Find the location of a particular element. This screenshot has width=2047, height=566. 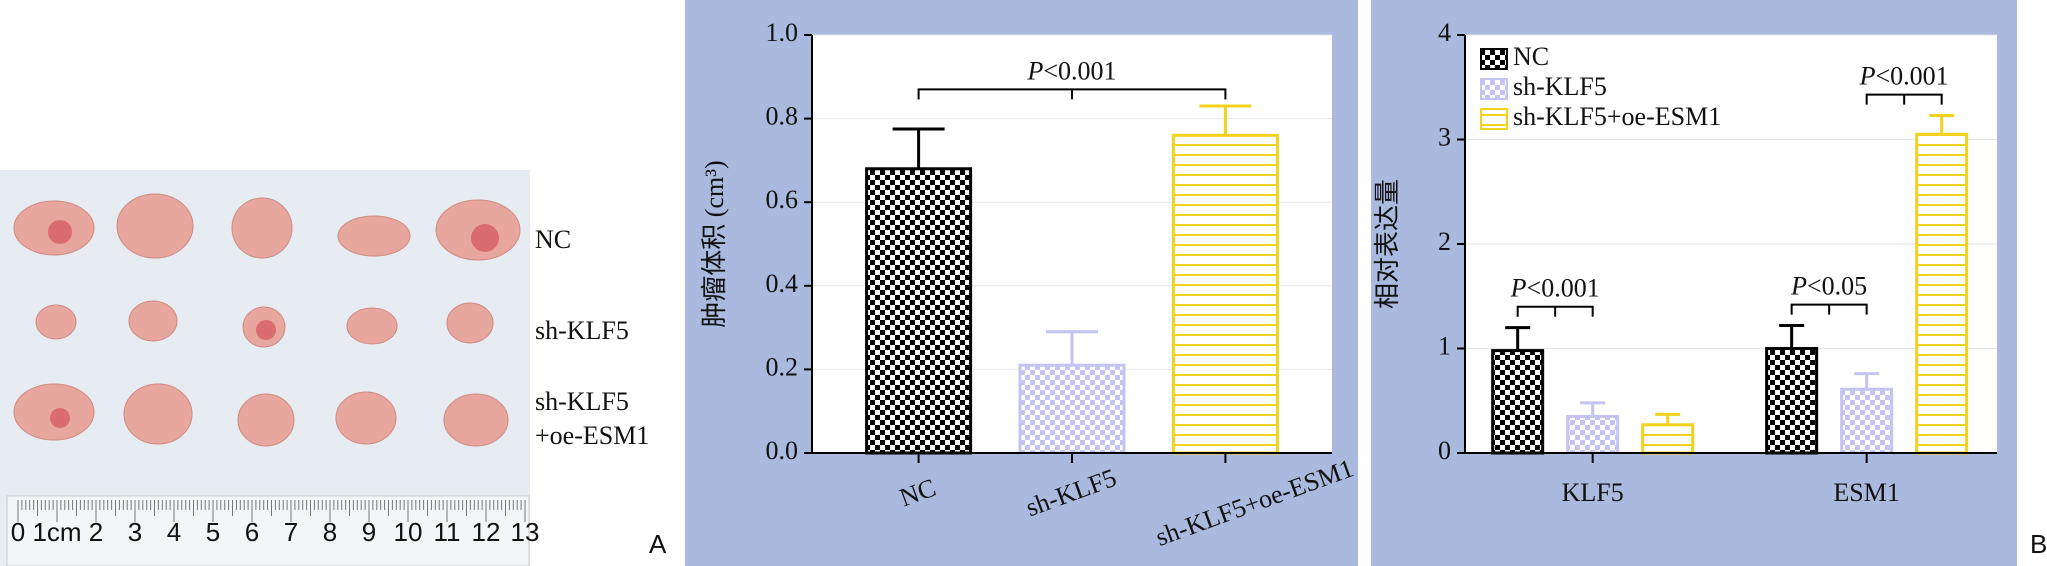

ruler-label: 4 is located at coordinates (174, 532).